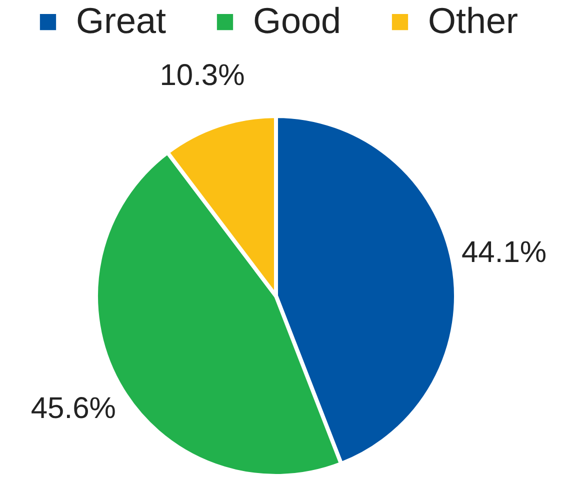  What do you see at coordinates (73, 409) in the screenshot?
I see `data-label: 45.6%` at bounding box center [73, 409].